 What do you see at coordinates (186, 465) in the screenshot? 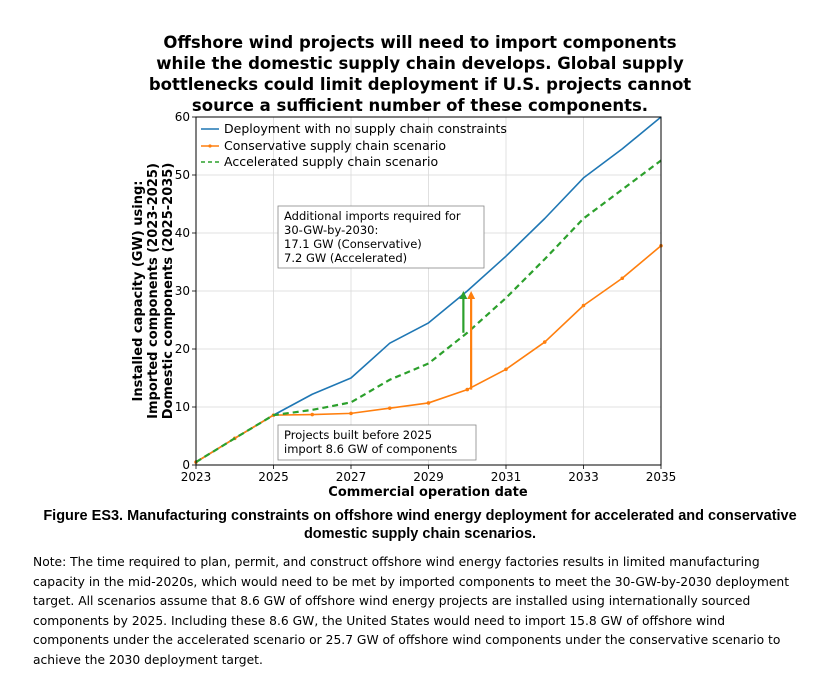
I see `y-tick-label: 0` at bounding box center [186, 465].